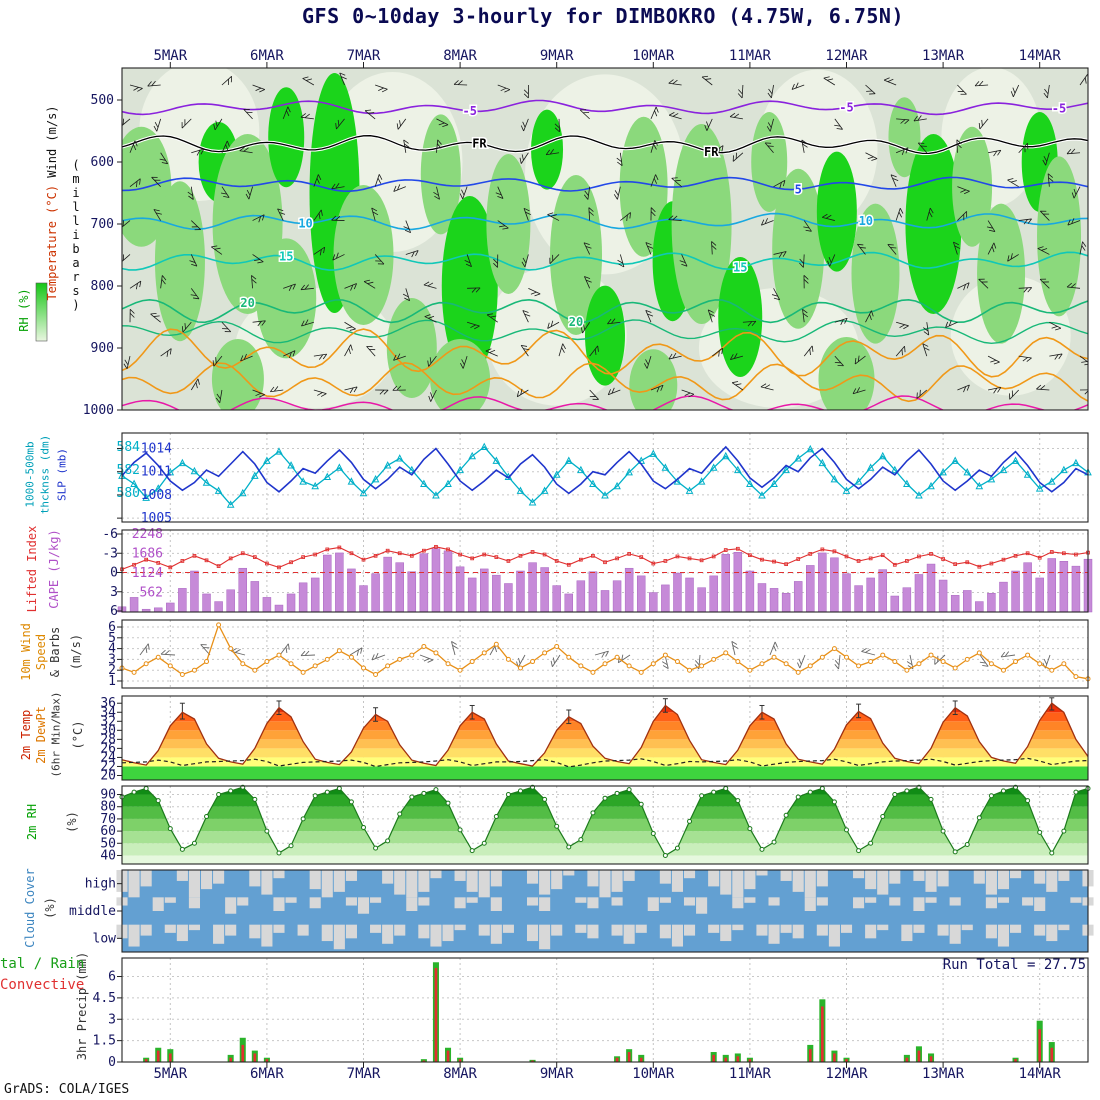 The image size is (1100, 1100). What do you see at coordinates (581, 911) in the screenshot?
I see `cloud-cover-panel: high middle low` at bounding box center [581, 911].